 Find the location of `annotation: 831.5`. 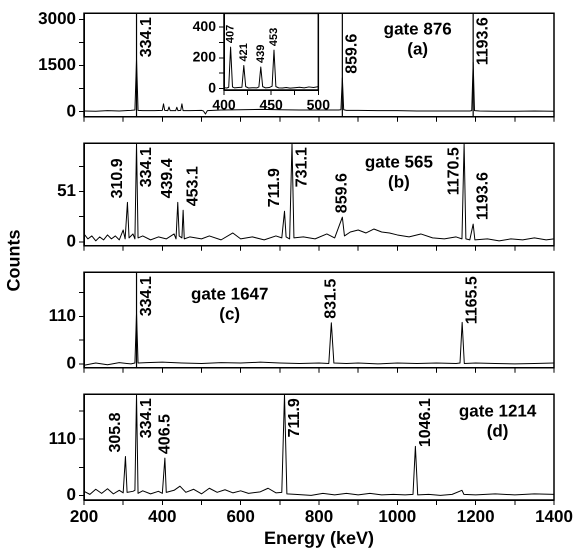

annotation: 831.5 is located at coordinates (331, 298).